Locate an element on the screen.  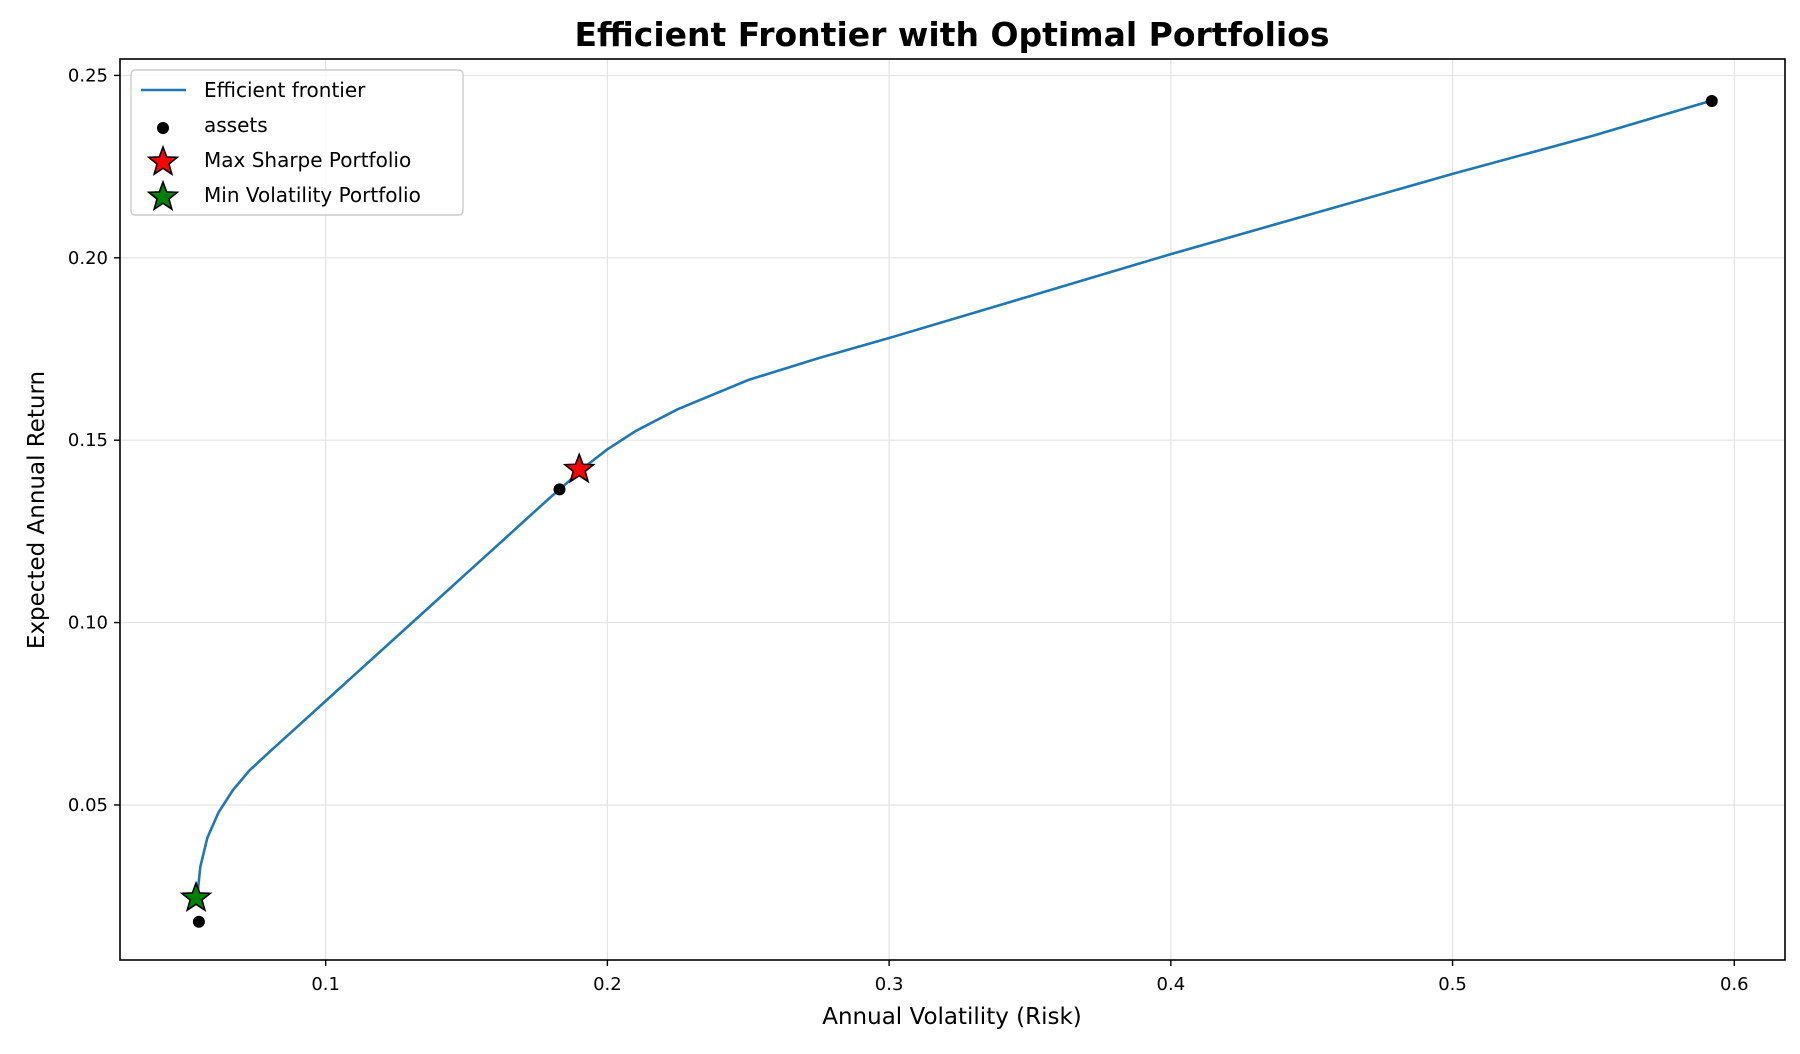
y-tick-label: 0.05 is located at coordinates (88, 805).